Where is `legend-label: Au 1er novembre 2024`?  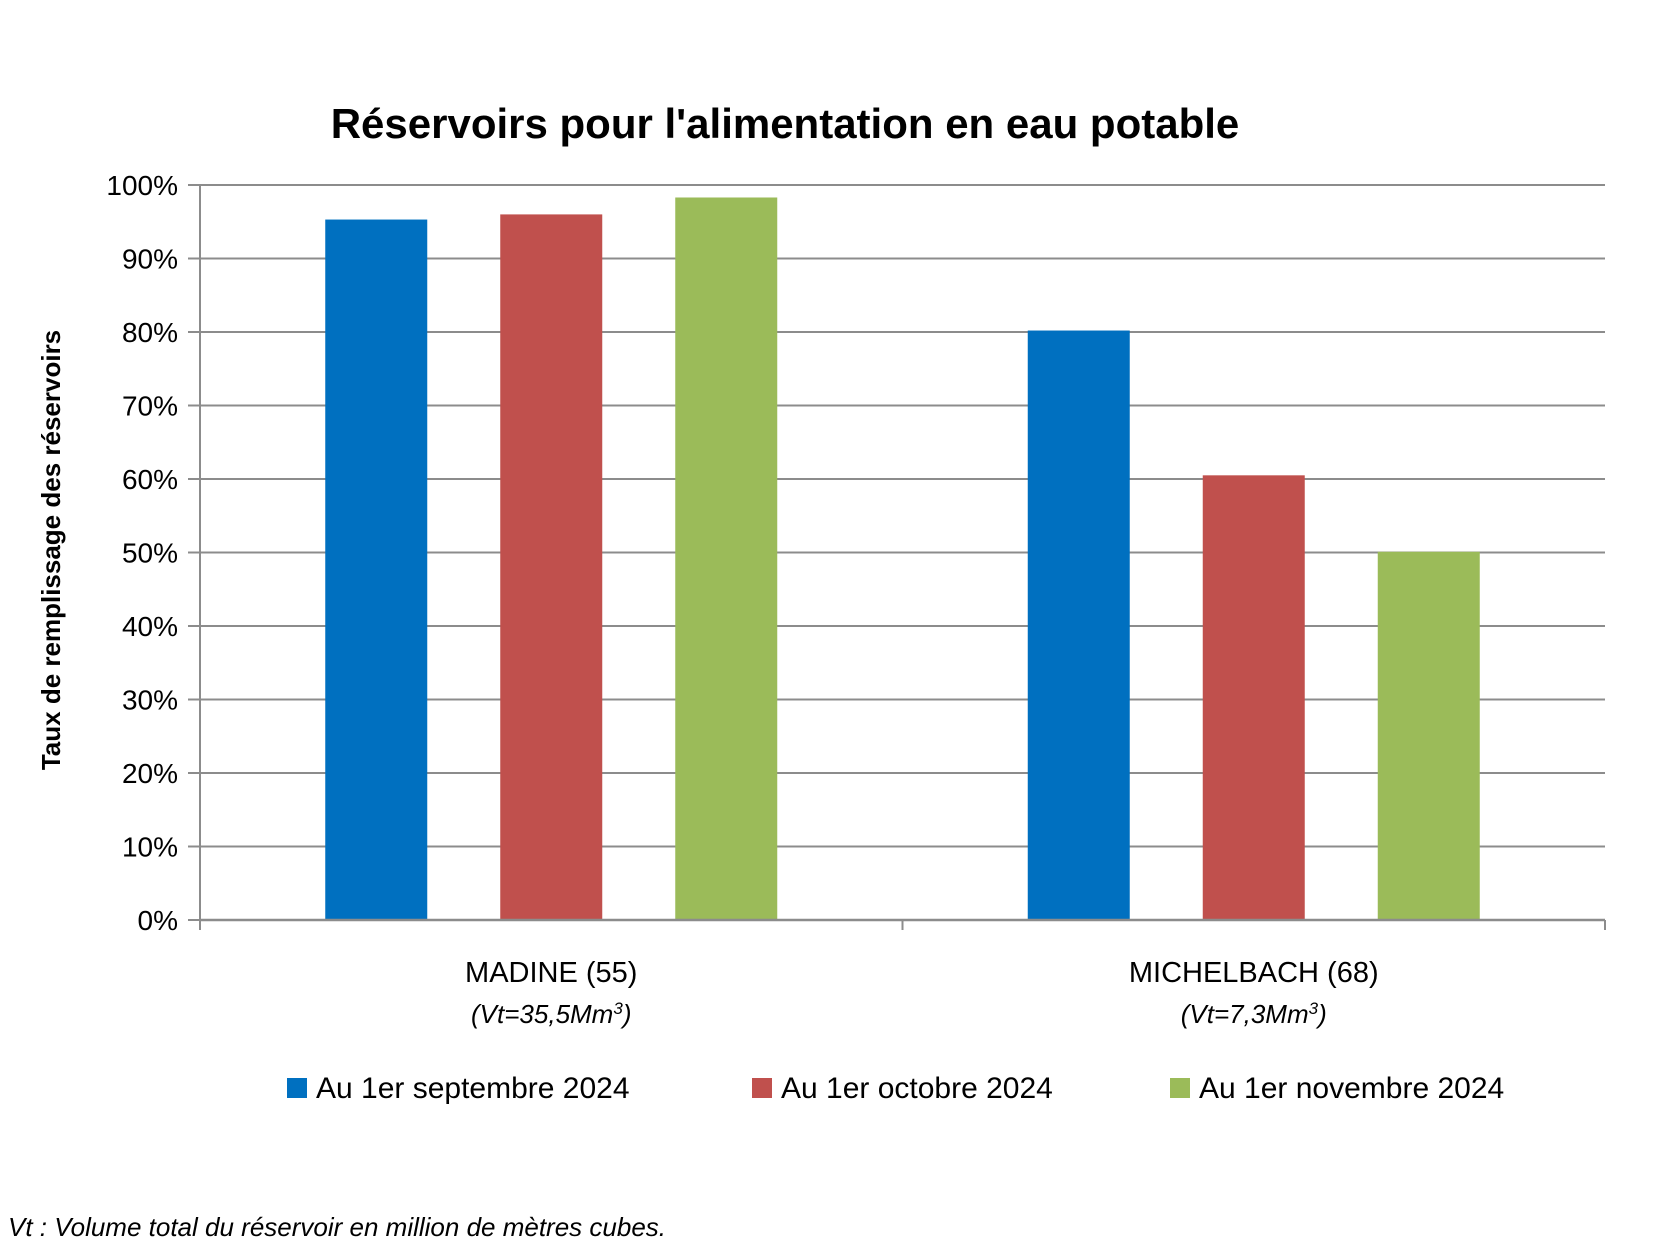
legend-label: Au 1er novembre 2024 is located at coordinates (1351, 1088).